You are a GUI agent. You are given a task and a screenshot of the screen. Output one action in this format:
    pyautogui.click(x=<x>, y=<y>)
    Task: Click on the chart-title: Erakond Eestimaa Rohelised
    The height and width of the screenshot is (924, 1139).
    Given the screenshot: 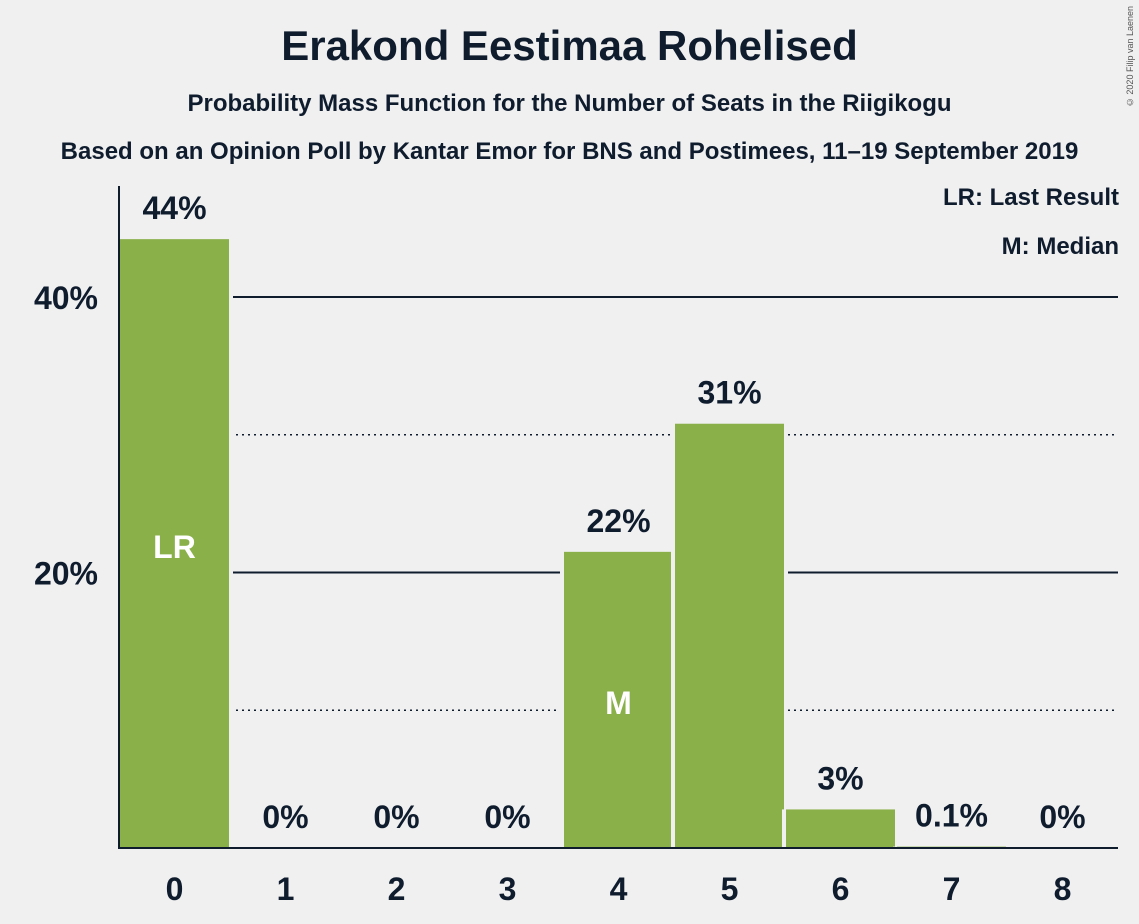 What is the action you would take?
    pyautogui.click(x=569, y=45)
    